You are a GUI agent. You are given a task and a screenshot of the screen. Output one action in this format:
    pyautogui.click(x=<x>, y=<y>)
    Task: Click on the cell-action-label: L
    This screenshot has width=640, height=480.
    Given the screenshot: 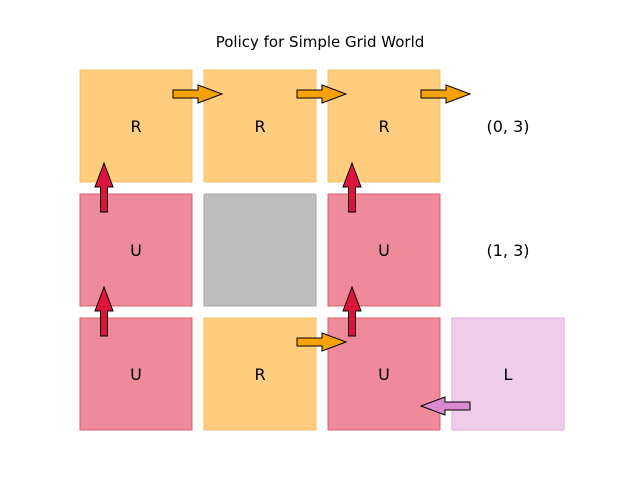 What is the action you would take?
    pyautogui.click(x=508, y=374)
    